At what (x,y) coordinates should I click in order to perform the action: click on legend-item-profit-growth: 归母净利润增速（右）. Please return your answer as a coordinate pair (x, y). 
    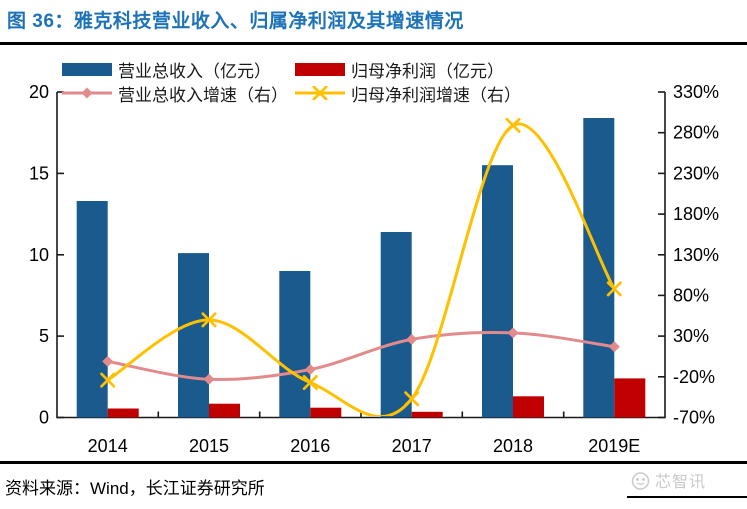
    Looking at the image, I should click on (408, 93).